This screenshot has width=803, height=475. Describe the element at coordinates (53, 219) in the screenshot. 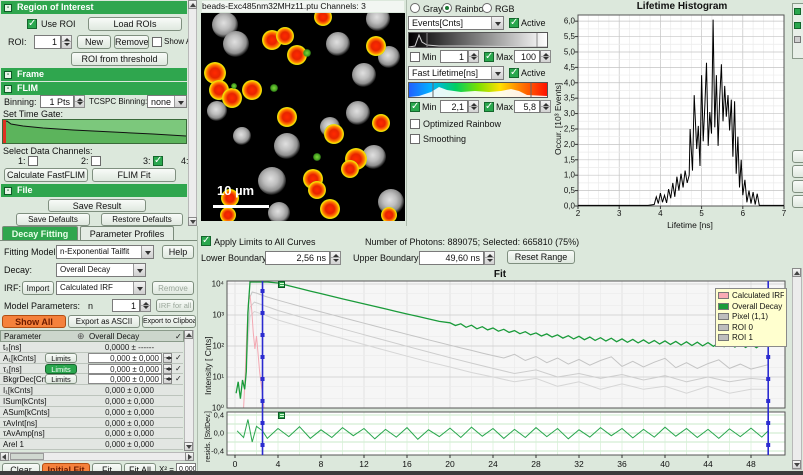

I see `save-defaults-button: Save Defaults` at that location.